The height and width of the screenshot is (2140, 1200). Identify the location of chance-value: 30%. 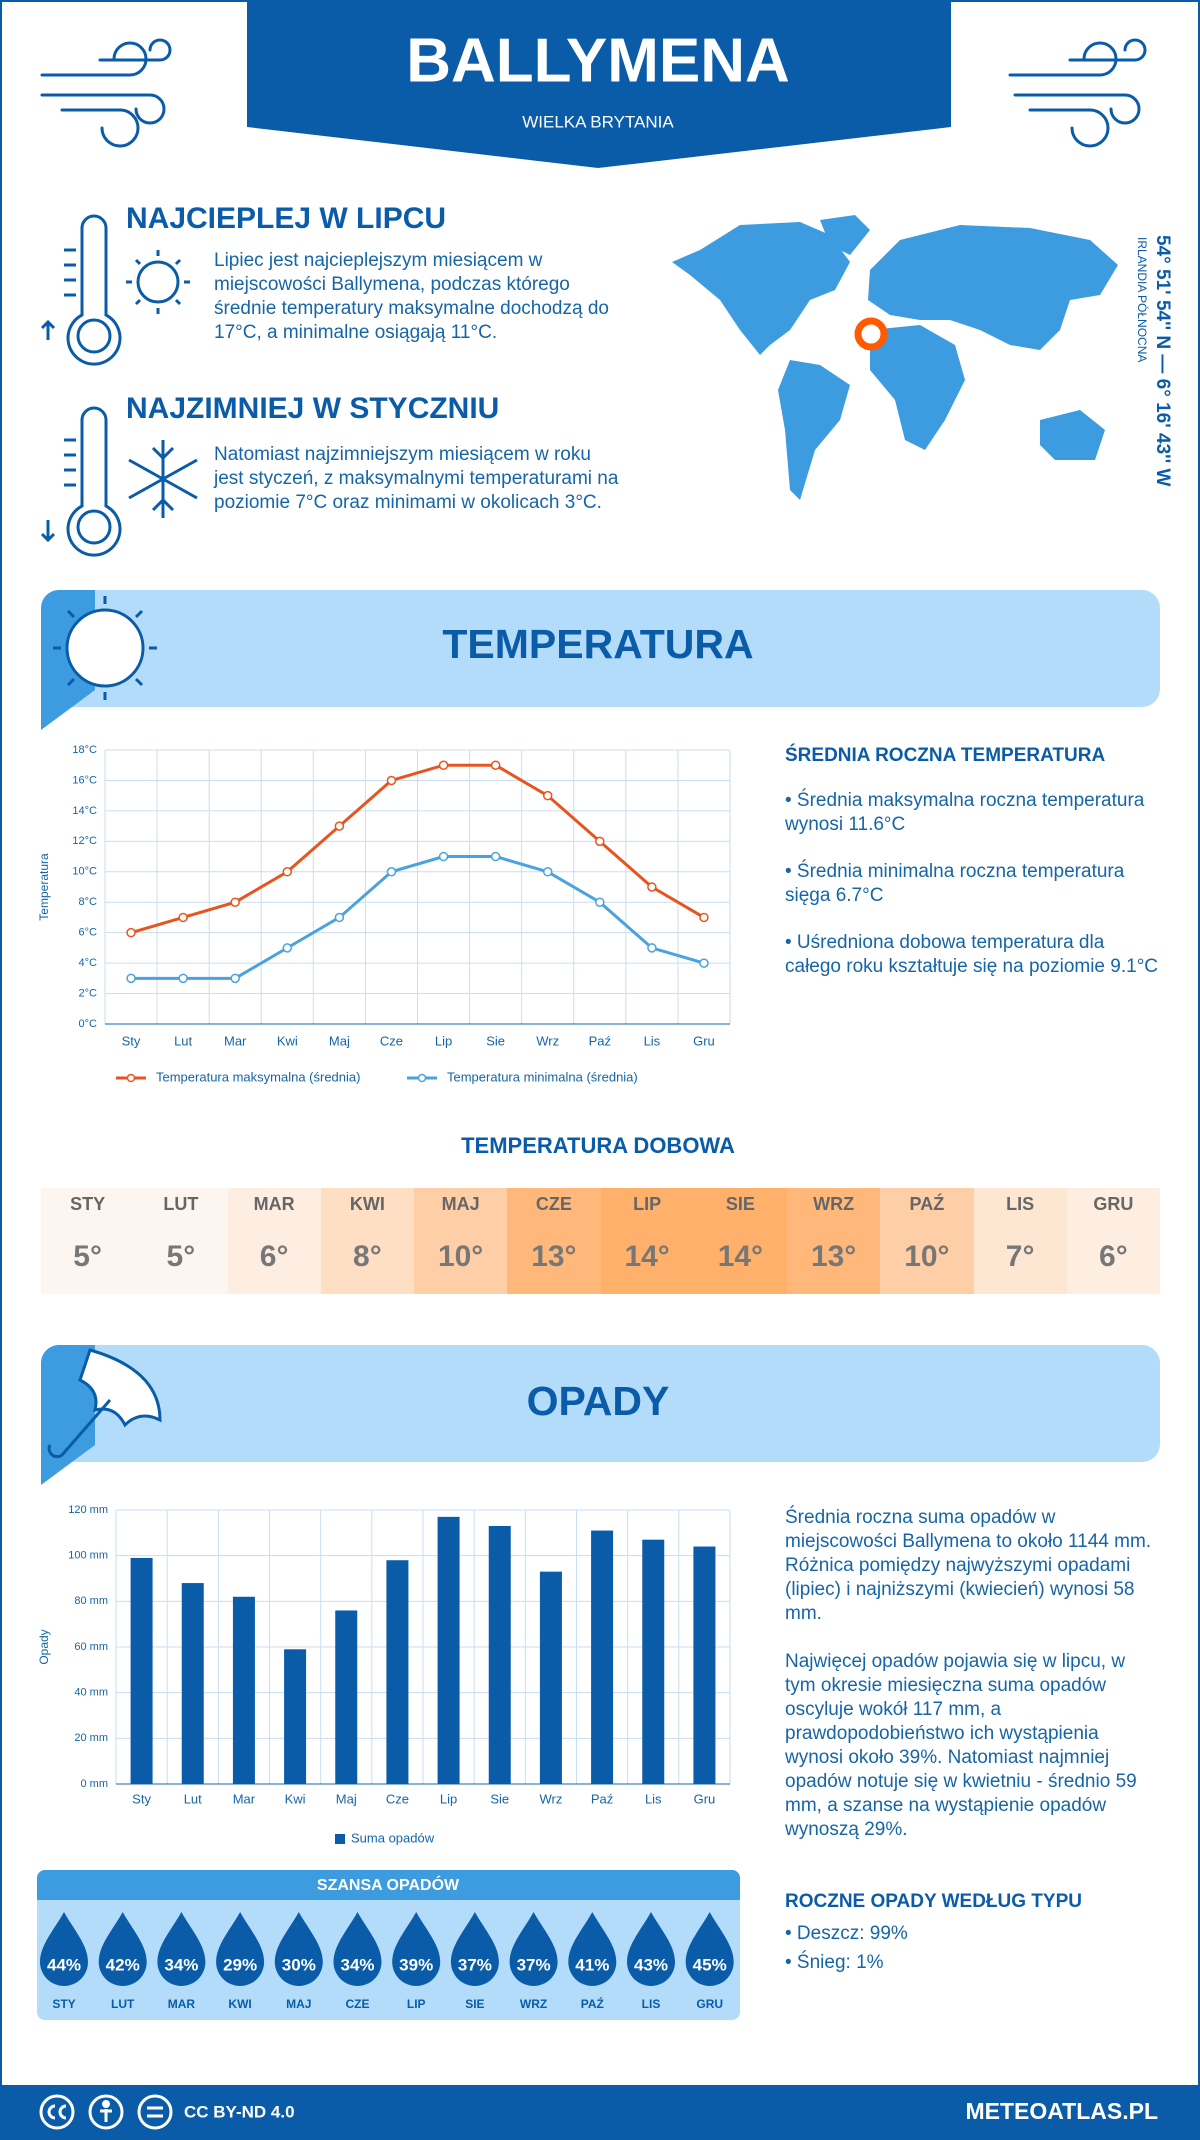
(299, 1964).